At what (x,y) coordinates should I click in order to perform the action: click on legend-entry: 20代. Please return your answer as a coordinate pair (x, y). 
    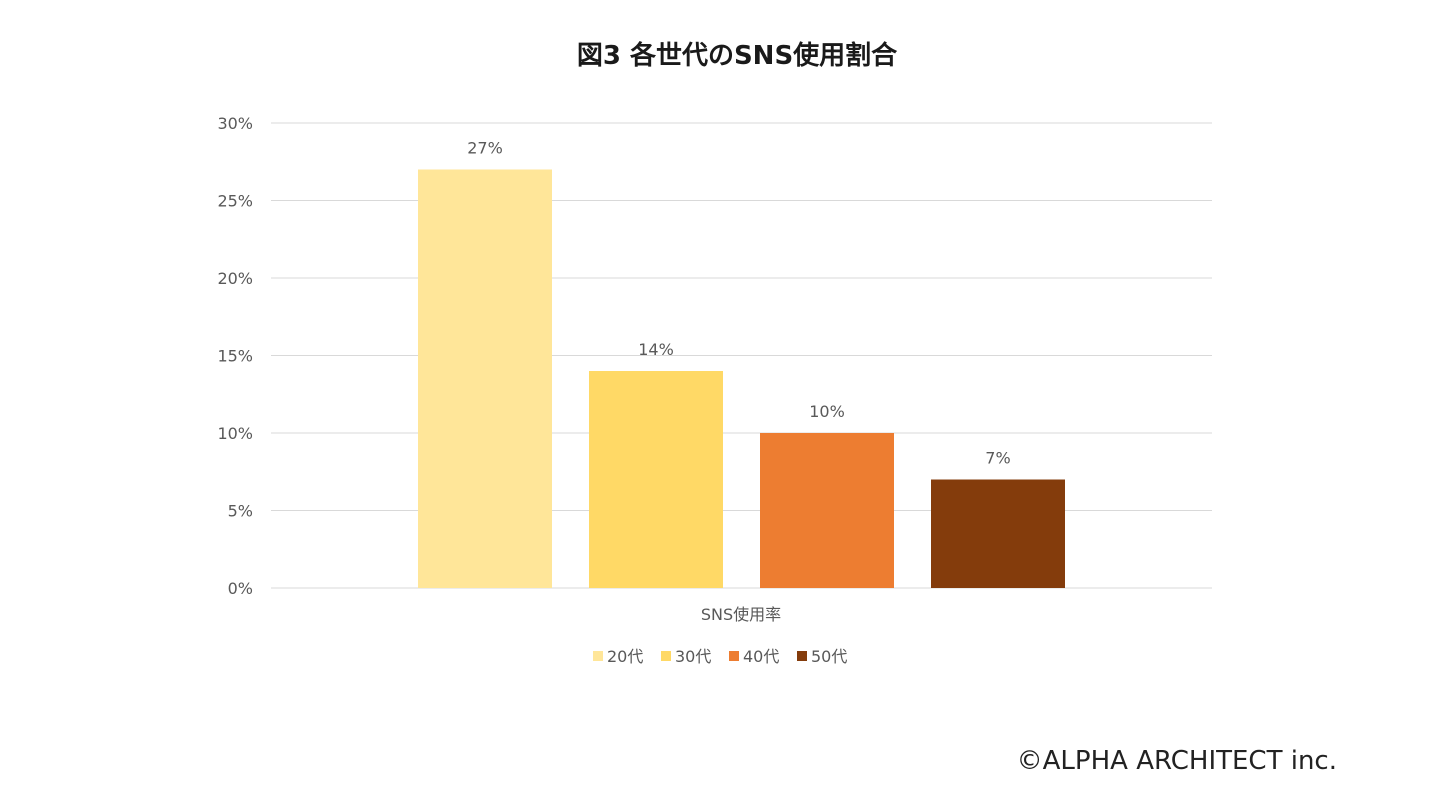
    Looking at the image, I should click on (618, 656).